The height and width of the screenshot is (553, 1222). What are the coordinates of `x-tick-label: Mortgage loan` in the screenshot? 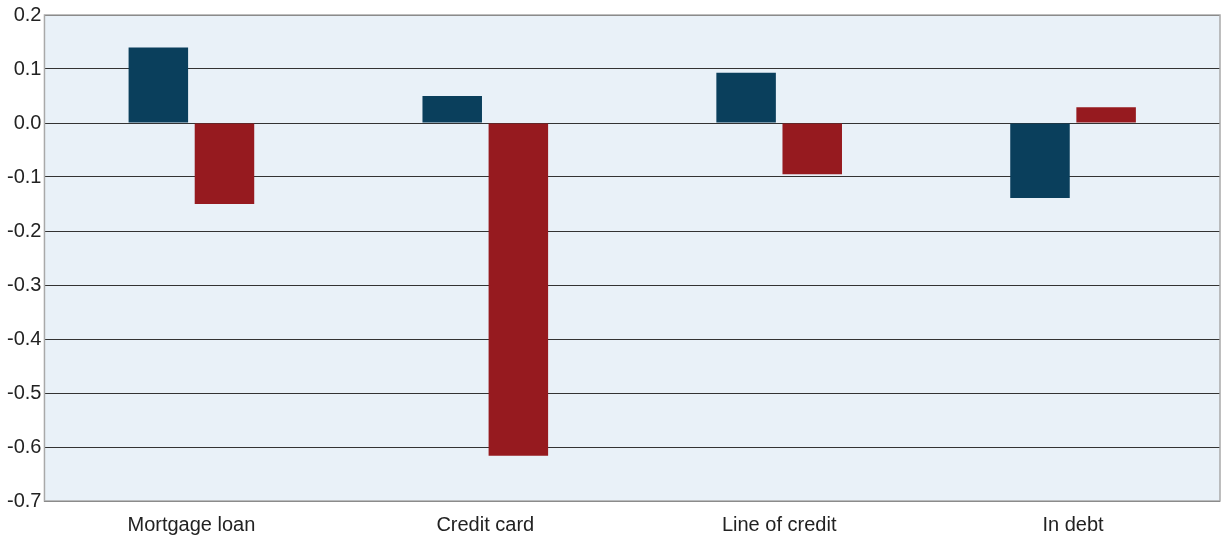 It's located at (191, 523).